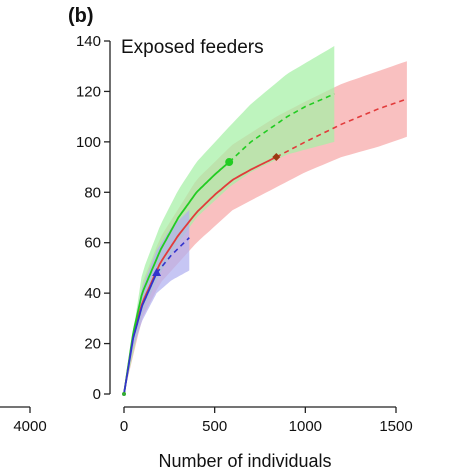  Describe the element at coordinates (92, 192) in the screenshot. I see `y-tick-label: 80` at that location.